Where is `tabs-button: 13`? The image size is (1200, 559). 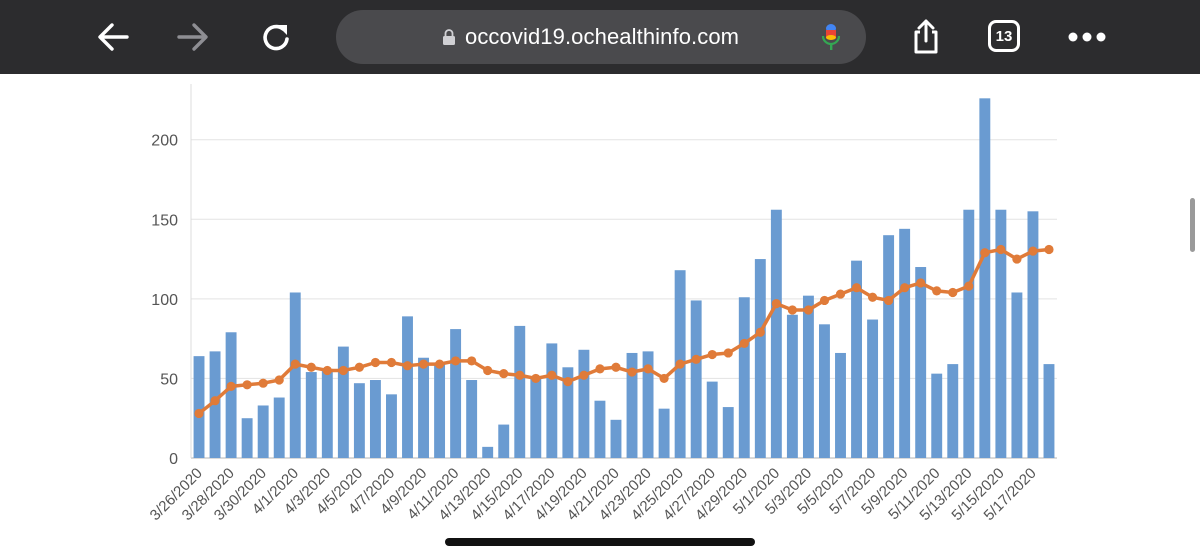
tabs-button: 13 is located at coordinates (1004, 36).